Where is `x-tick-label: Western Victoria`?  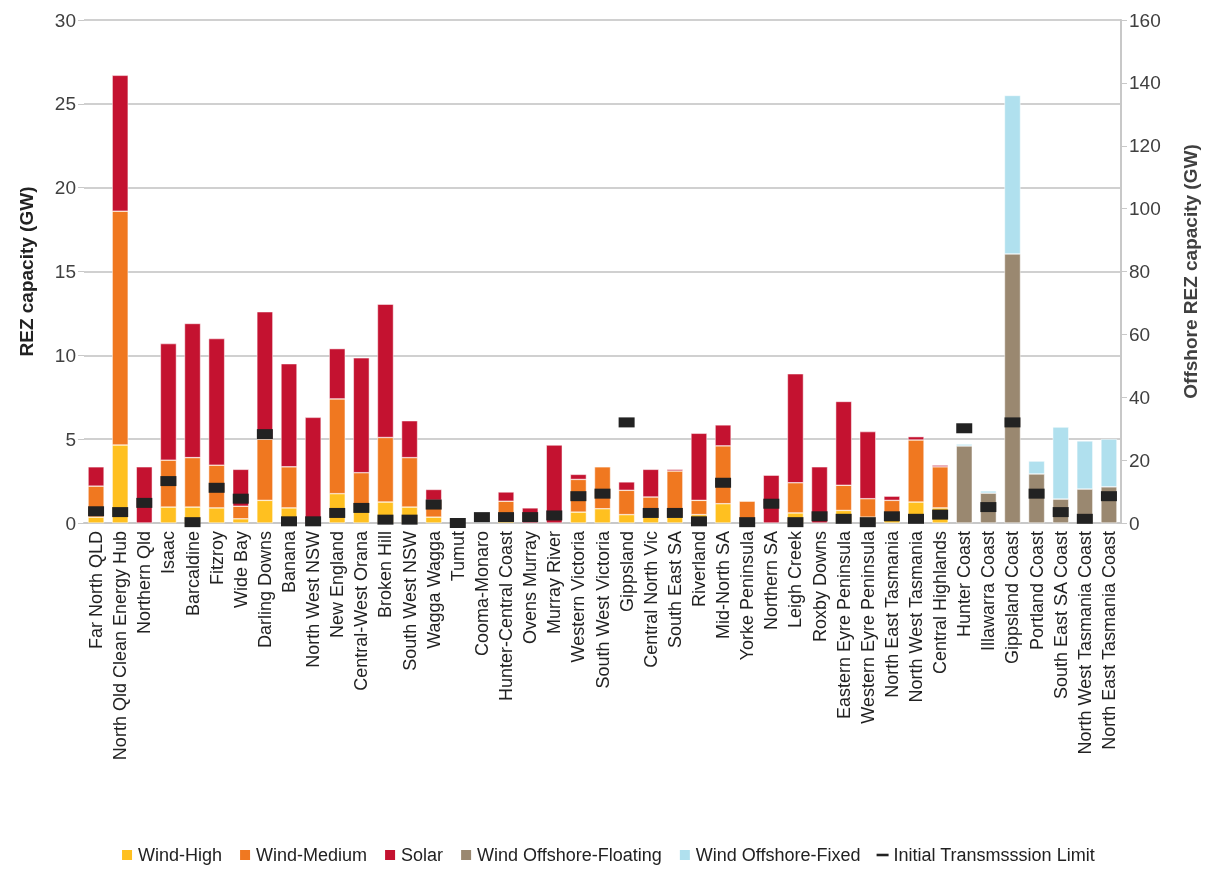 x-tick-label: Western Victoria is located at coordinates (578, 596).